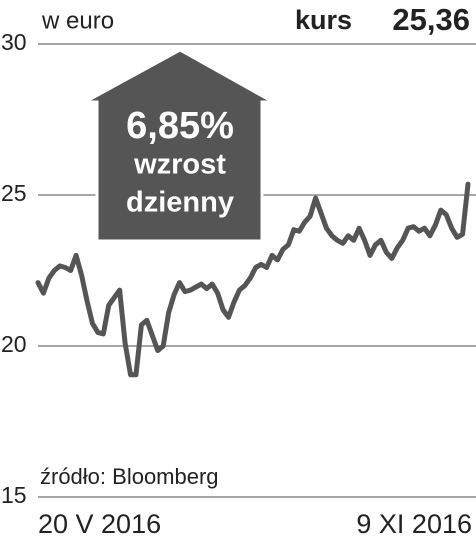 The height and width of the screenshot is (549, 476). Describe the element at coordinates (14, 193) in the screenshot. I see `y-tick-label: 25` at that location.